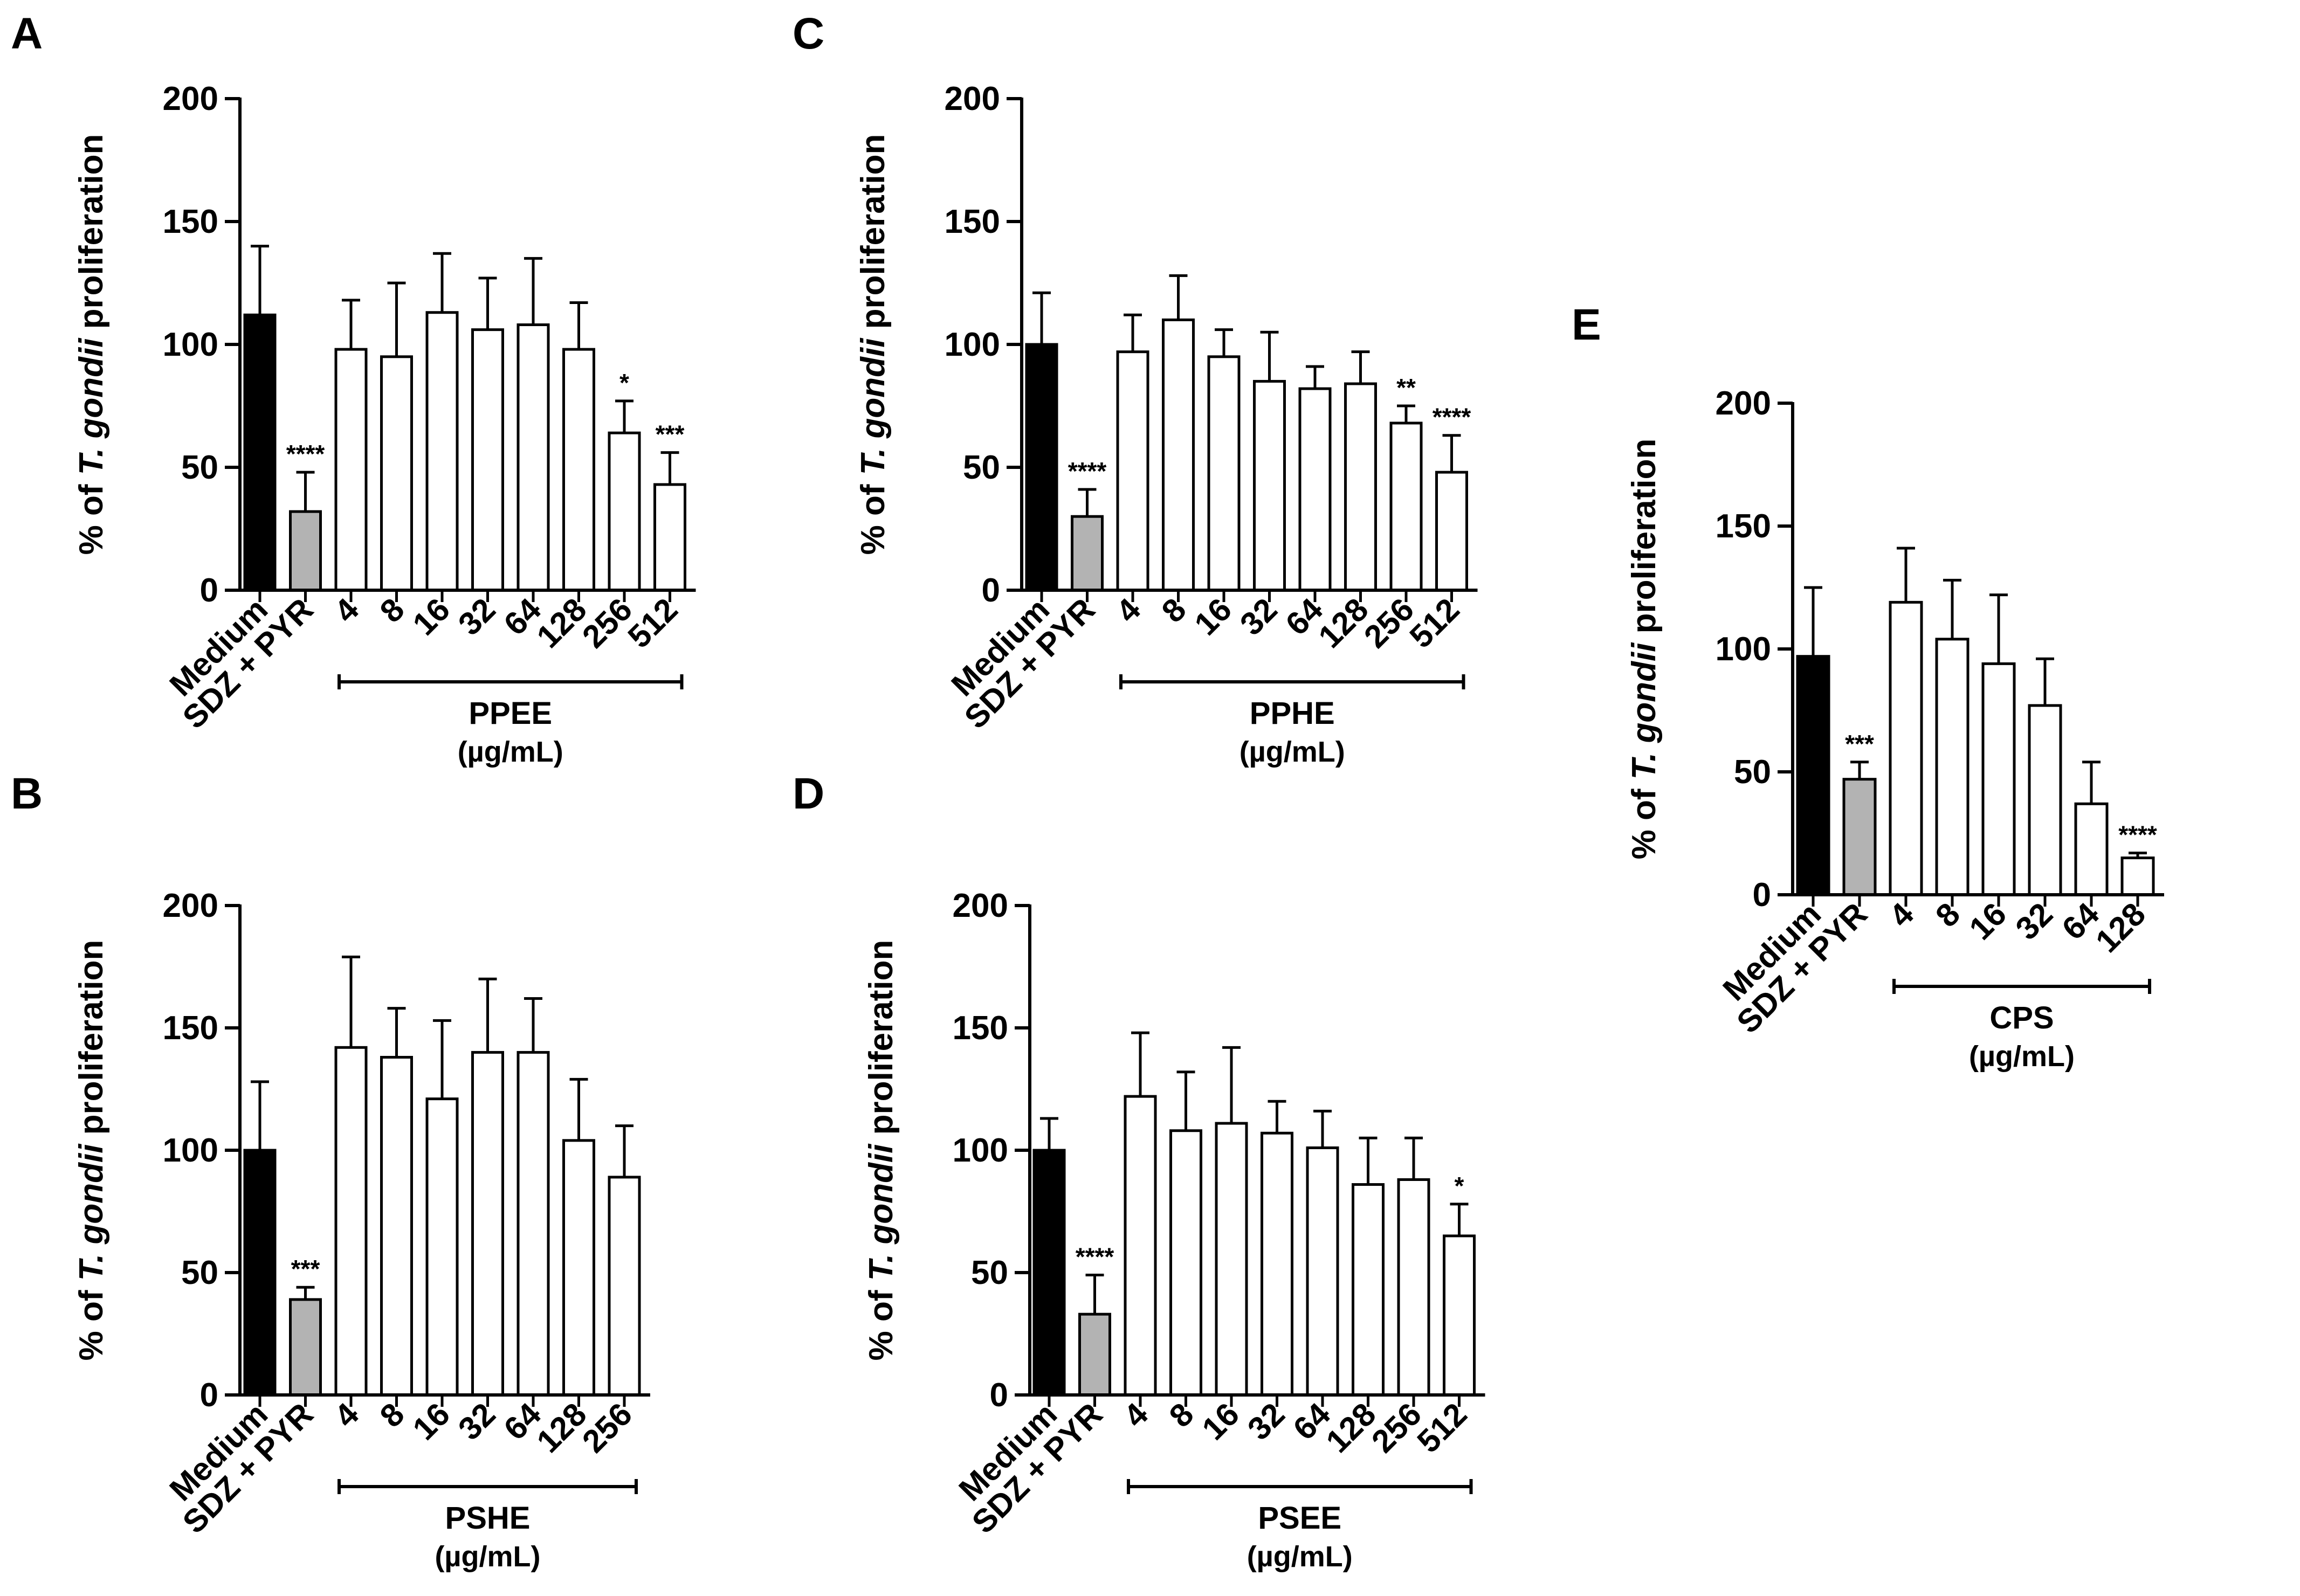  Describe the element at coordinates (27, 33) in the screenshot. I see `panel-letter: A` at that location.